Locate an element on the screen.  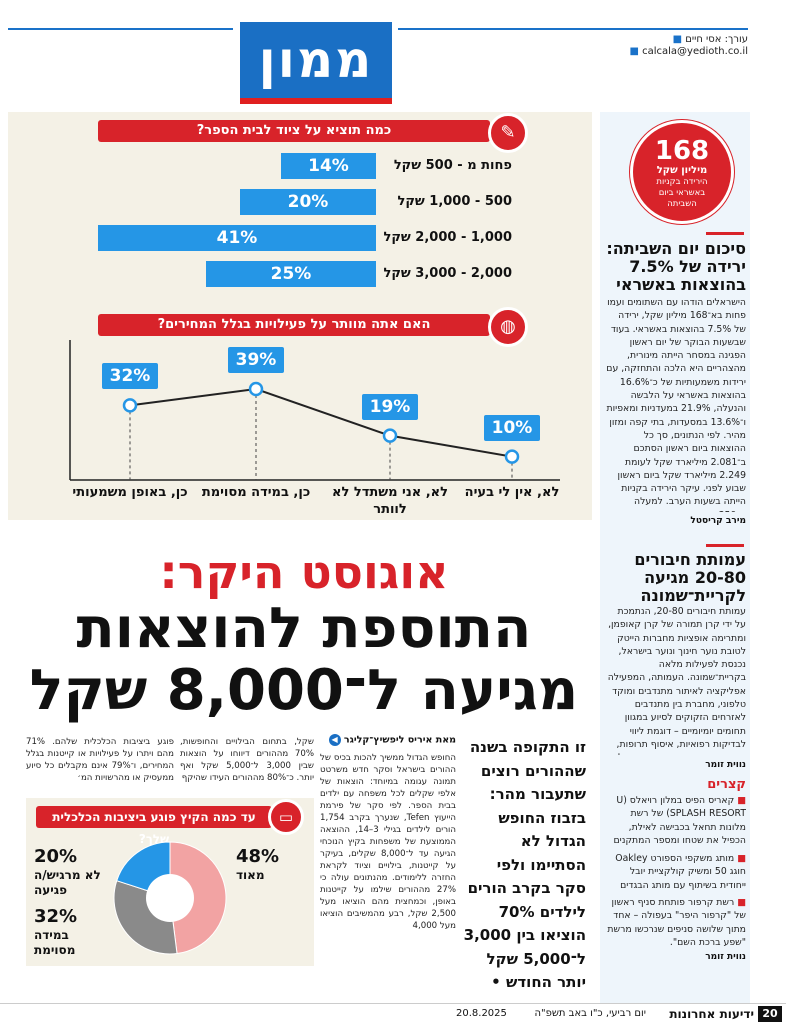
play-icon: ◀ is located at coordinates (334, 740).